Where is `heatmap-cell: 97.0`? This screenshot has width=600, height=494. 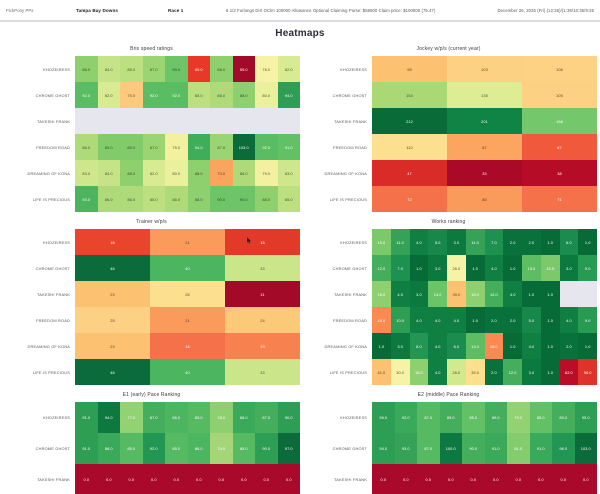 heatmap-cell: 97.0 is located at coordinates (288, 448).